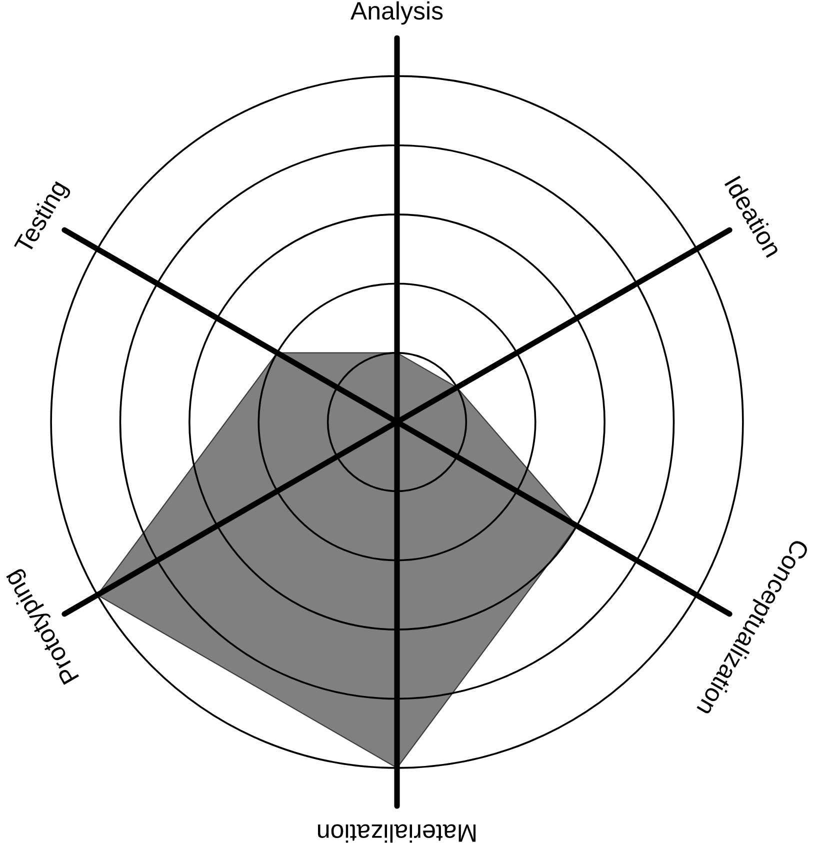 The height and width of the screenshot is (843, 816). What do you see at coordinates (397, 833) in the screenshot?
I see `spoke-label: Materialization` at bounding box center [397, 833].